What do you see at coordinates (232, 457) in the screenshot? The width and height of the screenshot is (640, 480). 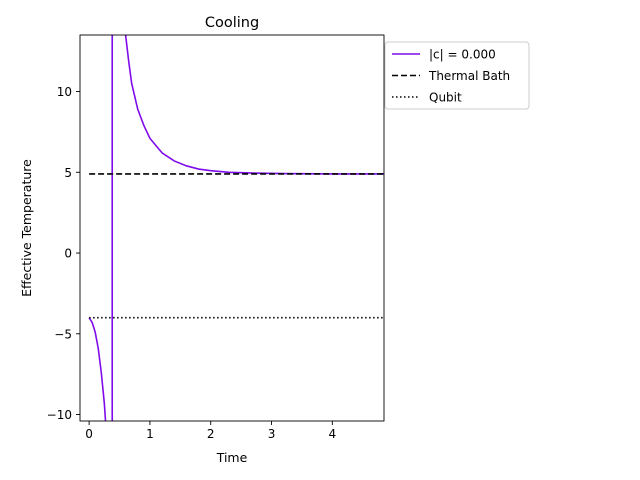 I see `x-axis-label: Time` at bounding box center [232, 457].